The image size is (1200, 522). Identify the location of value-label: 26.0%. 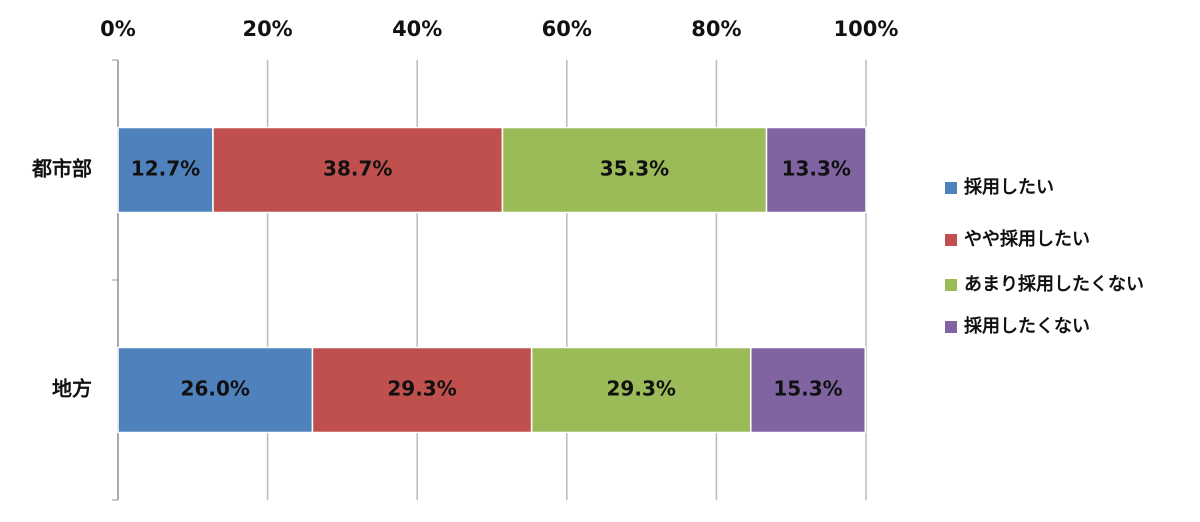
(215, 389).